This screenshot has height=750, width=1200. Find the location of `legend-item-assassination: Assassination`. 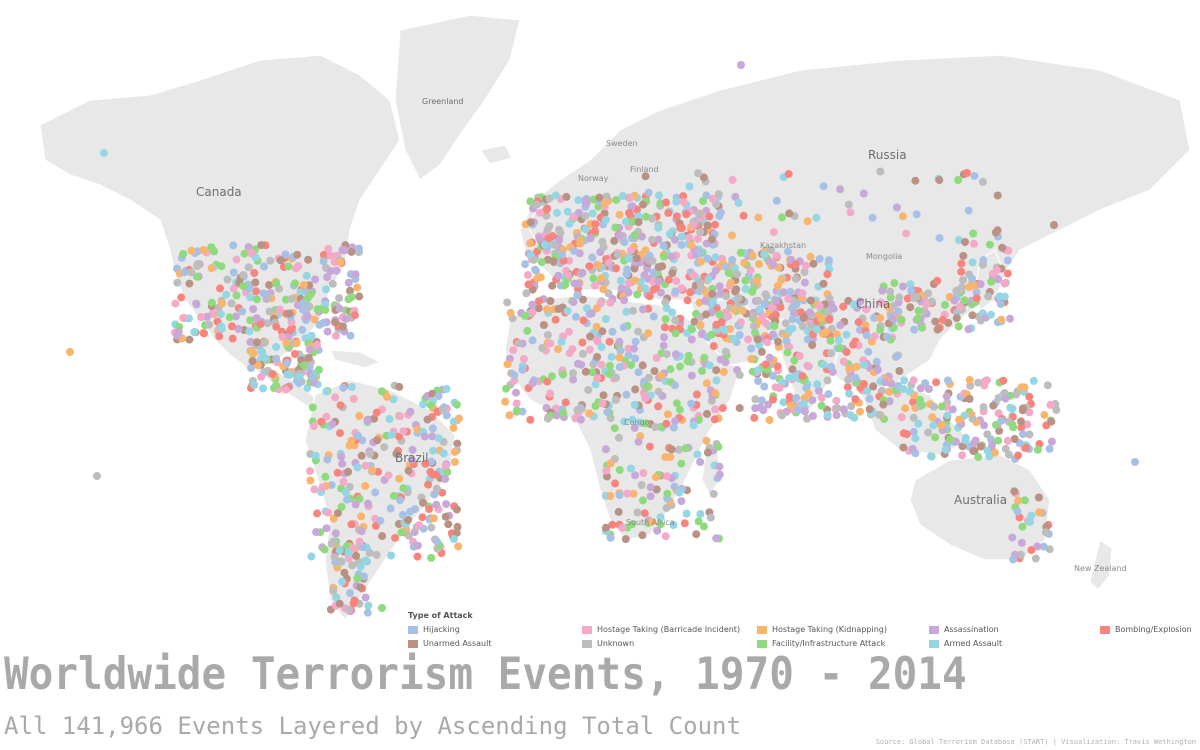

legend-item-assassination: Assassination is located at coordinates (964, 629).